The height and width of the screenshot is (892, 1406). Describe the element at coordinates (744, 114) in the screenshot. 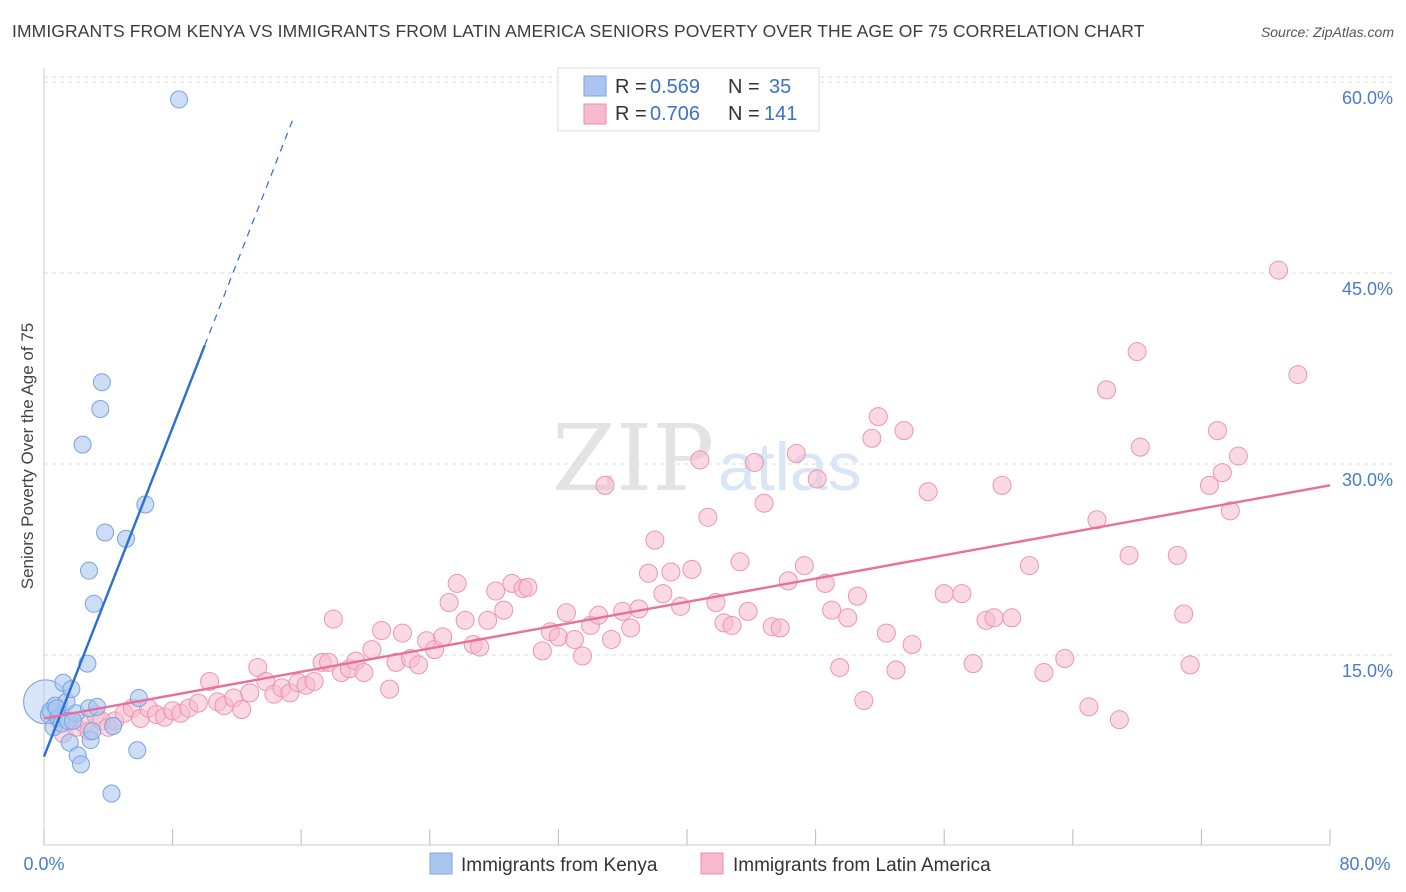

I see `legend-n-label-latam: N =` at that location.